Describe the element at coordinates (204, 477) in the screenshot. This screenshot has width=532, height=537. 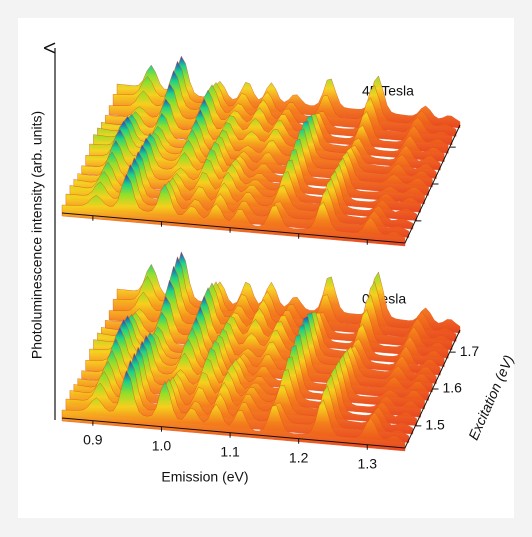
I see `x-axis-label: Emission (eV)` at that location.